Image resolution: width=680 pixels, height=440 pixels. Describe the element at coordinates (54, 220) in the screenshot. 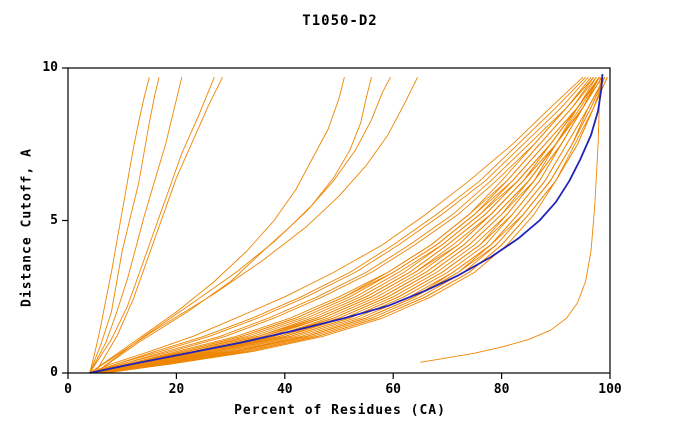

I see `y-tick-label: 5` at that location.